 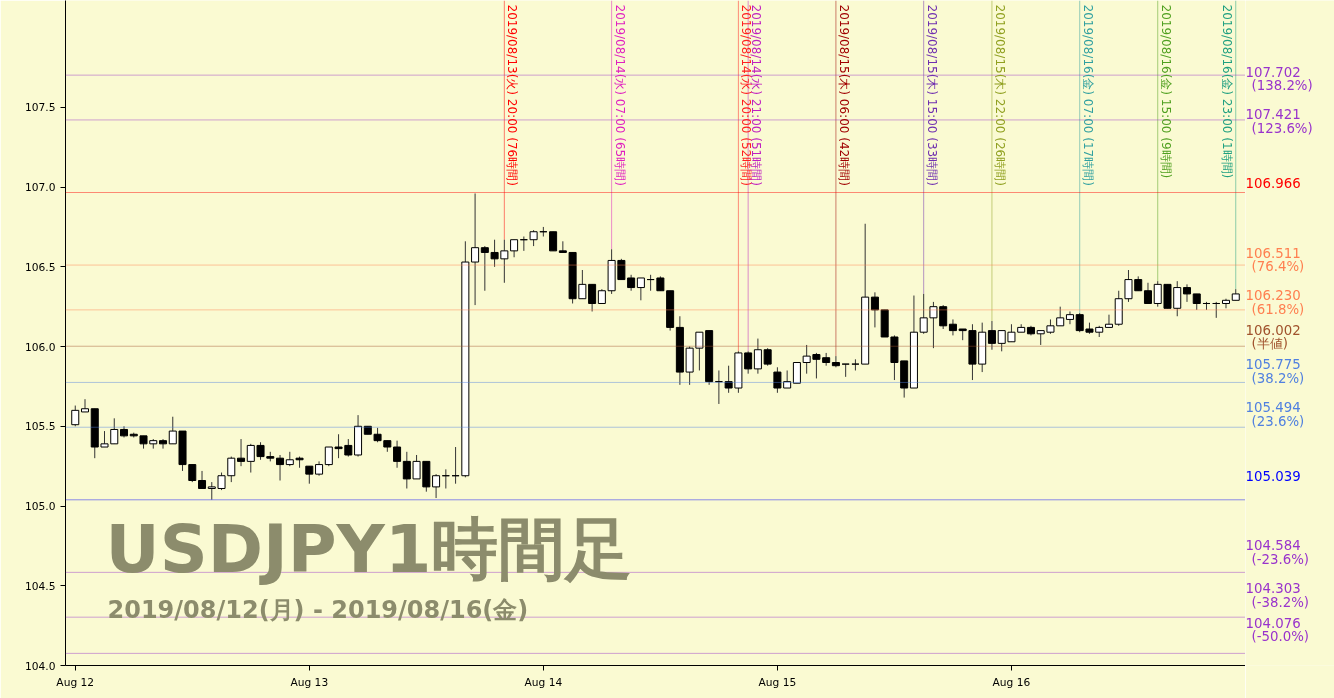 What do you see at coordinates (1165, 91) in the screenshot?
I see `ref-line-label: 2019/08/16(金) 15:00 (9時間)` at bounding box center [1165, 91].